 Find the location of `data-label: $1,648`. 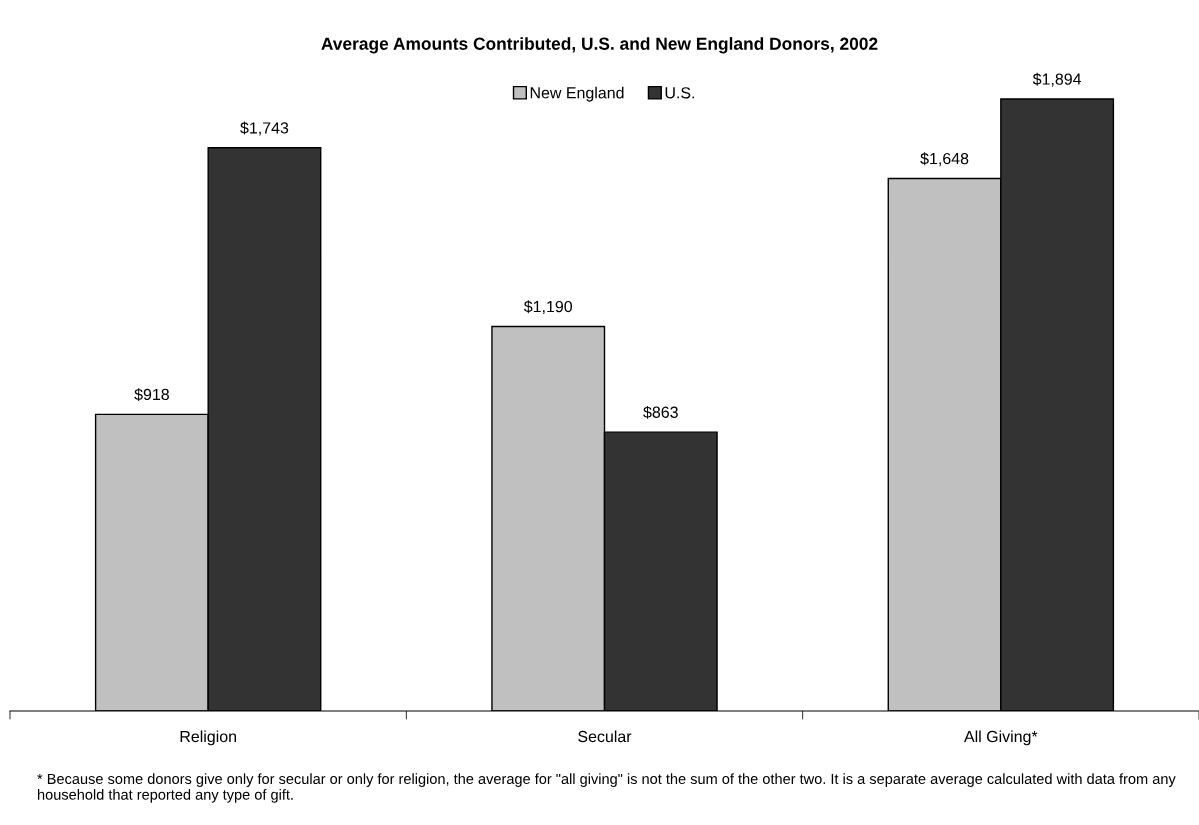

data-label: $1,648 is located at coordinates (944, 159).